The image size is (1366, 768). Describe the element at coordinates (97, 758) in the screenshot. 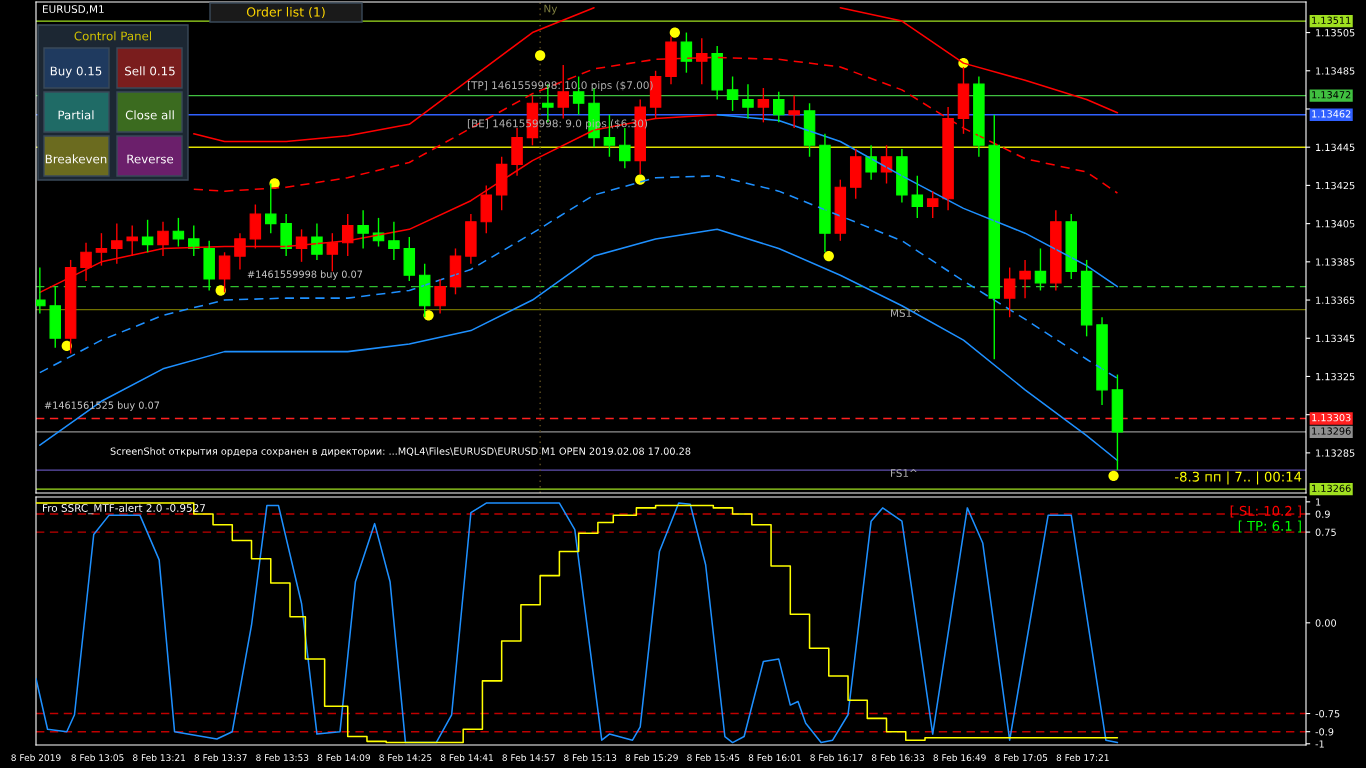

I see `x-tick-label: 8 Feb 13:05` at that location.